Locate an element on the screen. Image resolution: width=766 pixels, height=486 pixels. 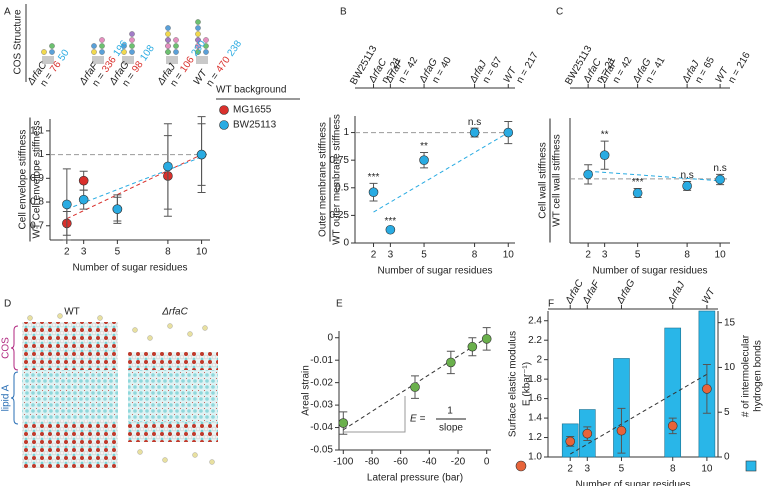
layer-label: COS is located at coordinates (6, 348).